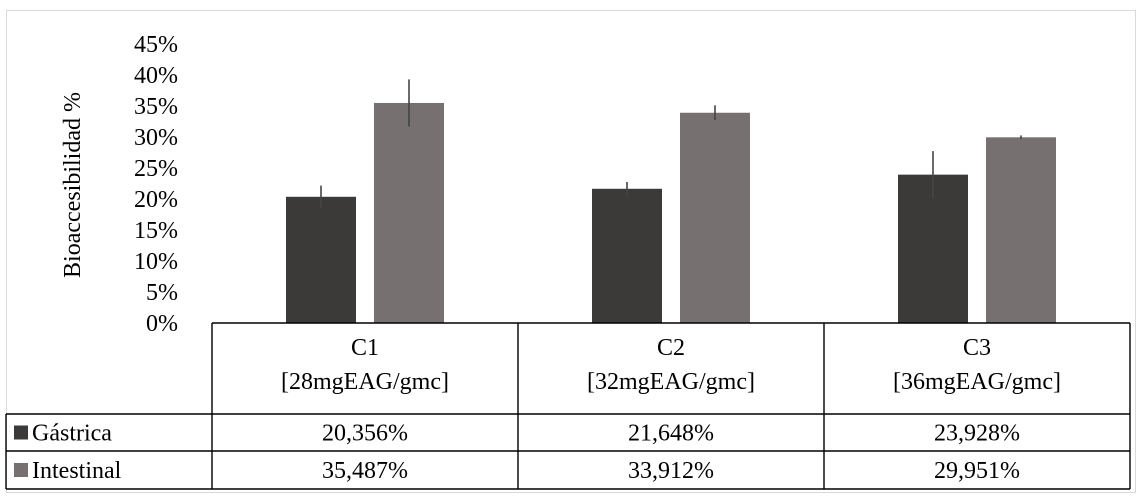  Describe the element at coordinates (1021, 230) in the screenshot. I see `bar-intestinal-c3` at that location.